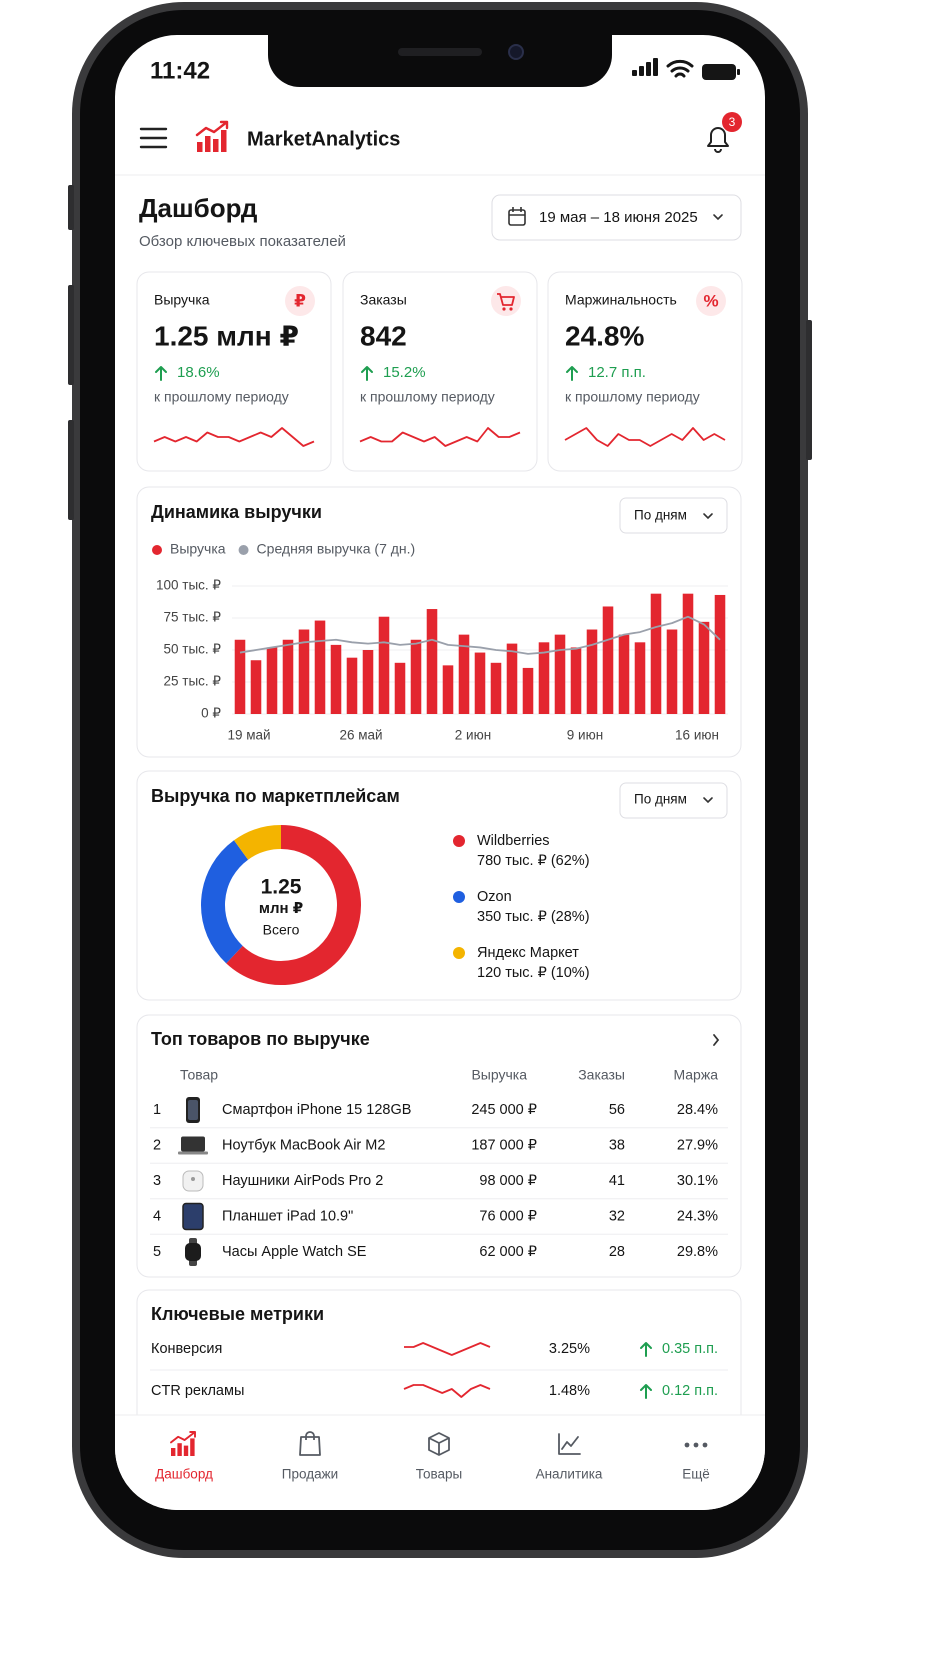  Describe the element at coordinates (634, 73) in the screenshot. I see `signal-icon` at that location.